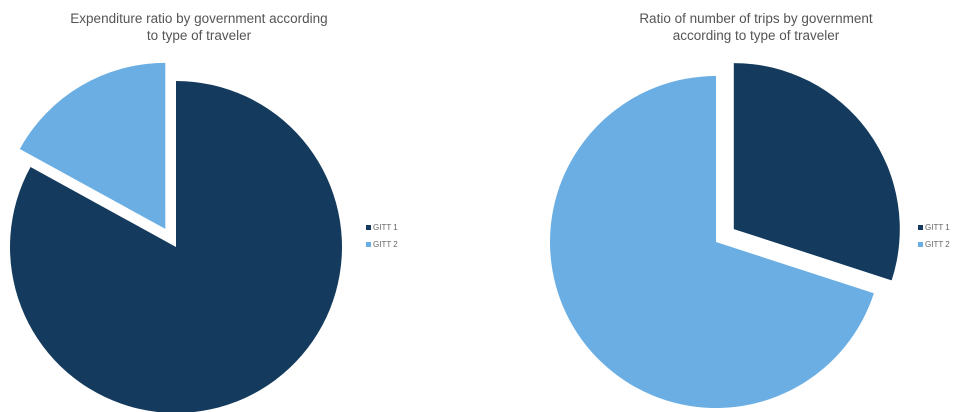 The height and width of the screenshot is (412, 962). What do you see at coordinates (756, 18) in the screenshot?
I see `chart-title-line-1: Ratio of number of trips by government` at bounding box center [756, 18].